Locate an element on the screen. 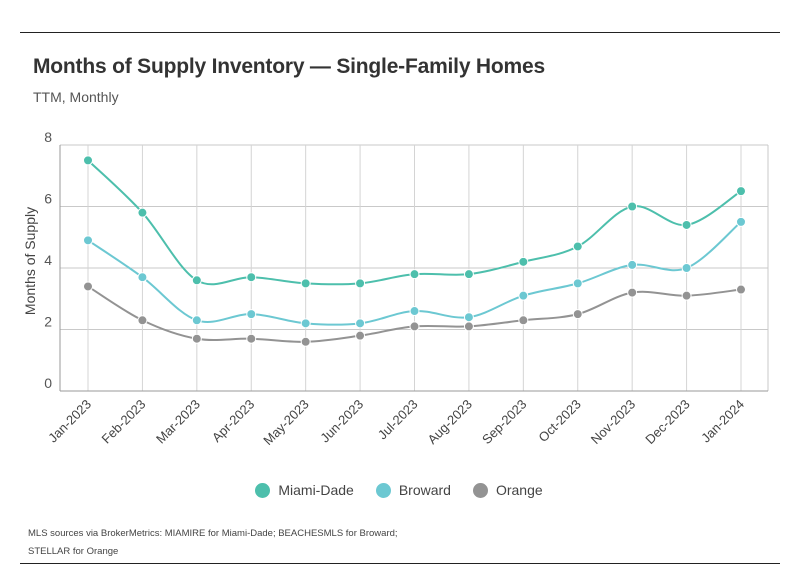 This screenshot has height=575, width=798. chart-legend: Miami-Dade Broward Orange is located at coordinates (399, 490).